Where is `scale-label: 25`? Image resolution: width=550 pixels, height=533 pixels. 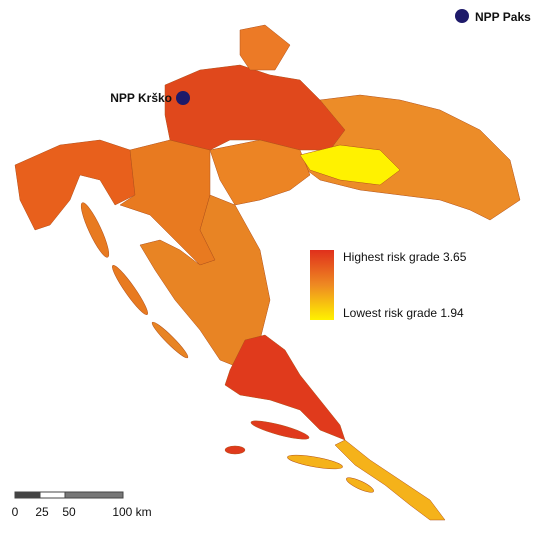
scale-label: 25 is located at coordinates (42, 512).